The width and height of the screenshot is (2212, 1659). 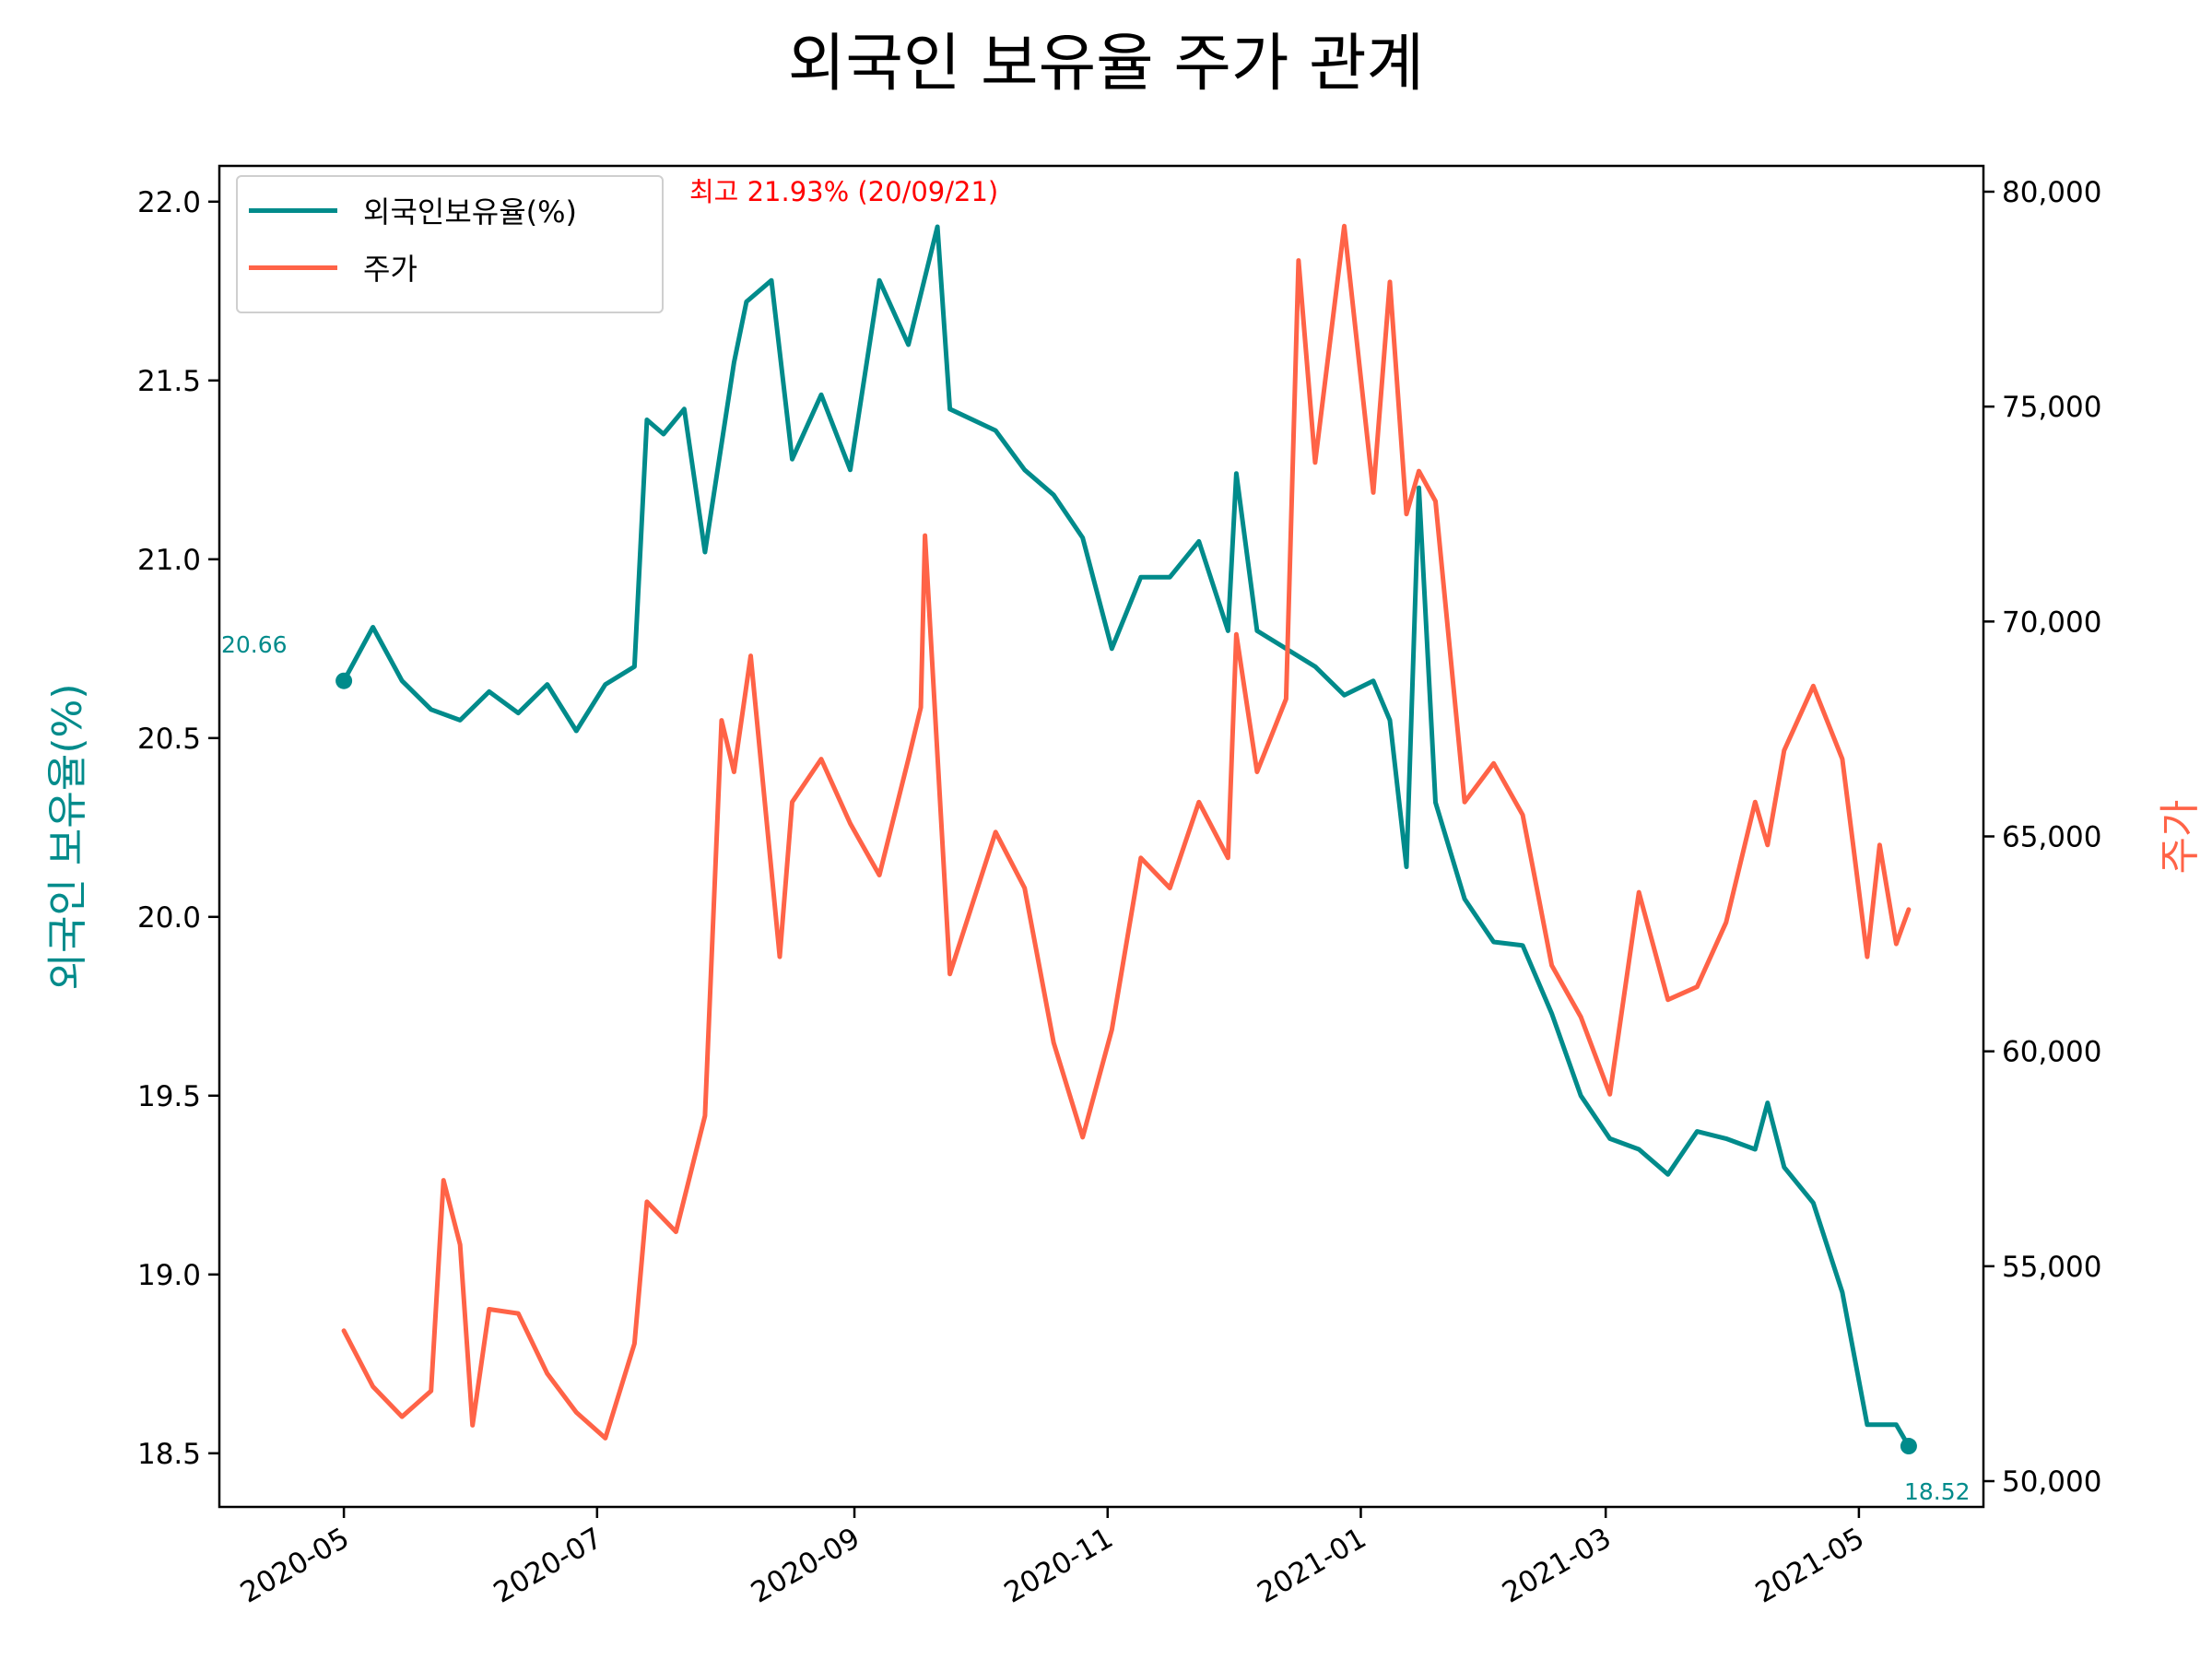 I want to click on right-tick-label-1: 55,000, so click(x=2051, y=1267).